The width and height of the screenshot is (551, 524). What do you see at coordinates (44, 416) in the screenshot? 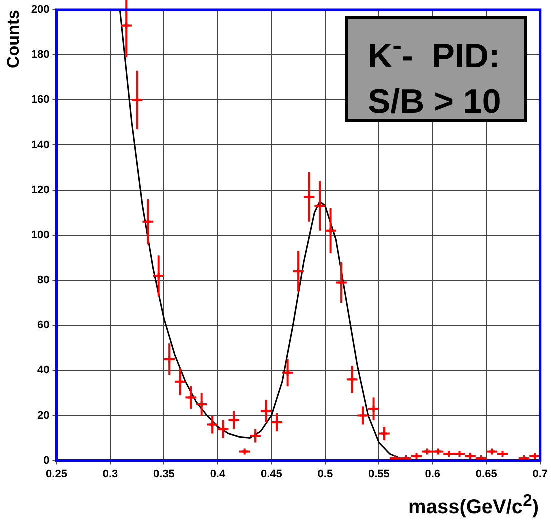
I see `y-tick-label: 20` at bounding box center [44, 416].